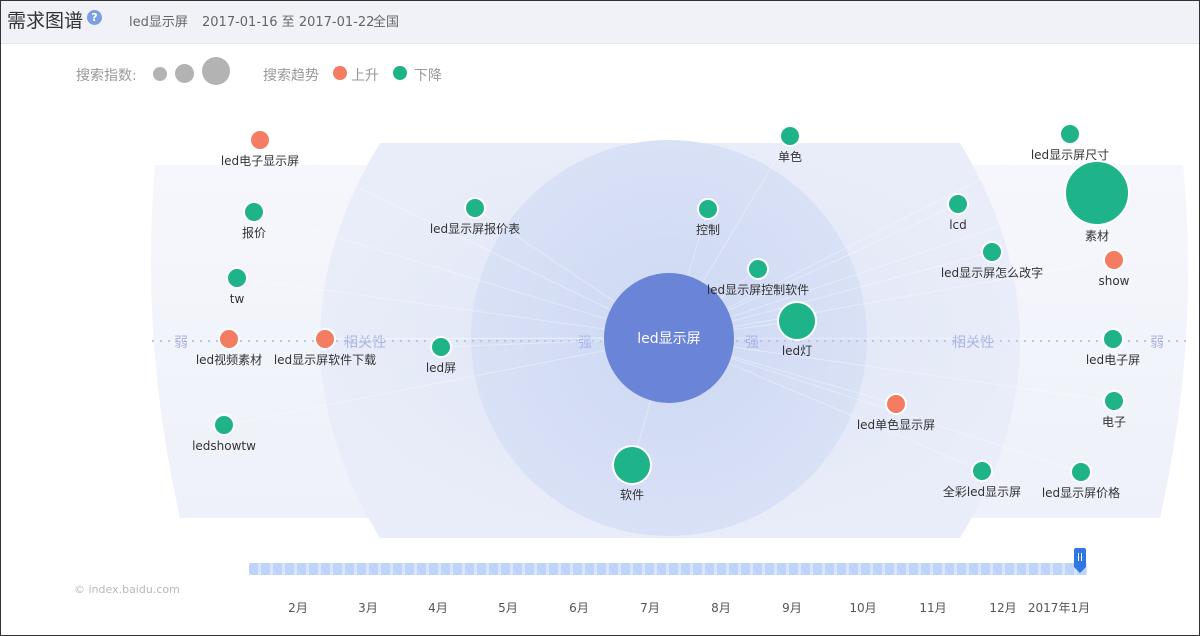 This screenshot has height=636, width=1200. I want to click on keyword-label: ledshowtw, so click(224, 446).